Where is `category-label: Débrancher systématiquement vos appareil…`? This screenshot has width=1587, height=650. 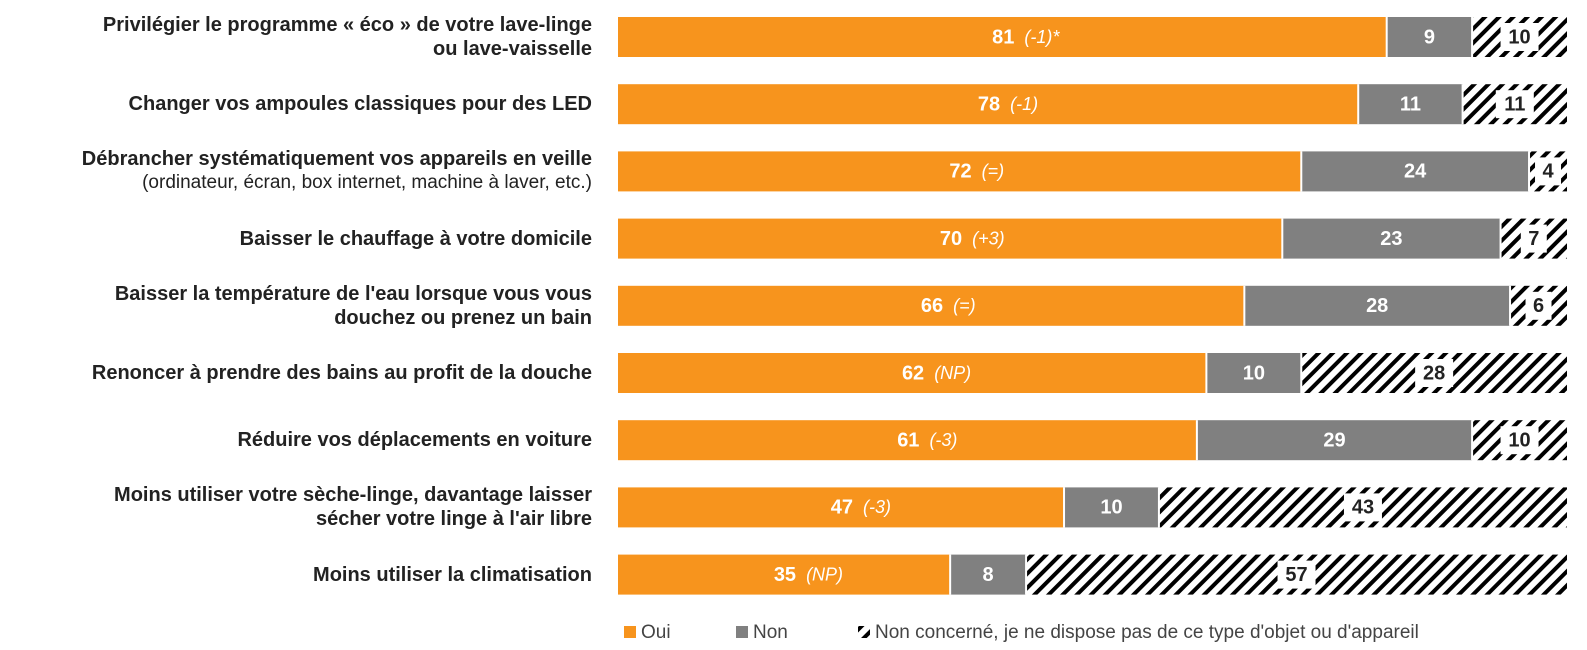 category-label: Débrancher systématiquement vos appareil… is located at coordinates (296, 171).